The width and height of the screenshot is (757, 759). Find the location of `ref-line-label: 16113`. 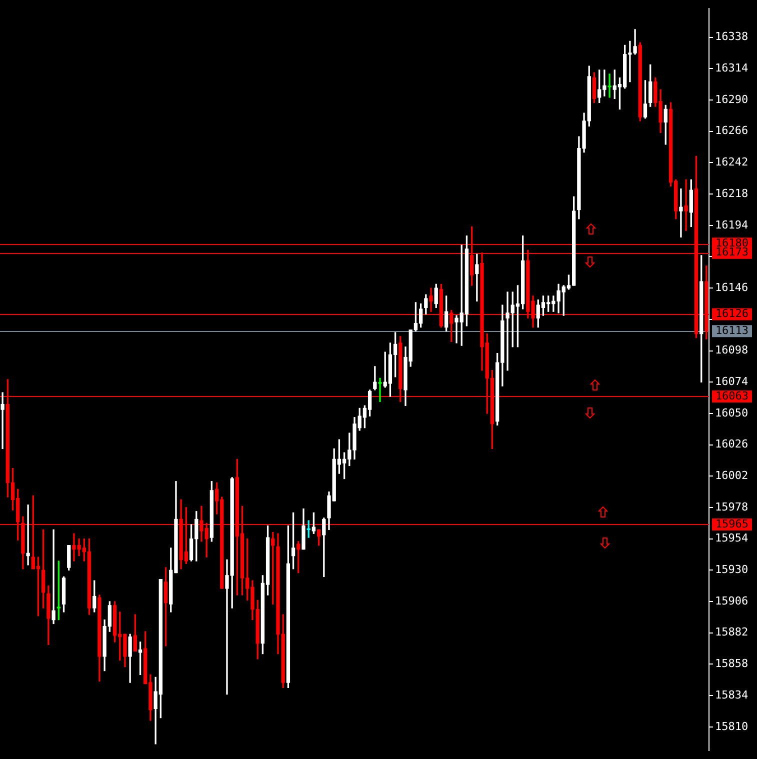

ref-line-label: 16113 is located at coordinates (732, 331).